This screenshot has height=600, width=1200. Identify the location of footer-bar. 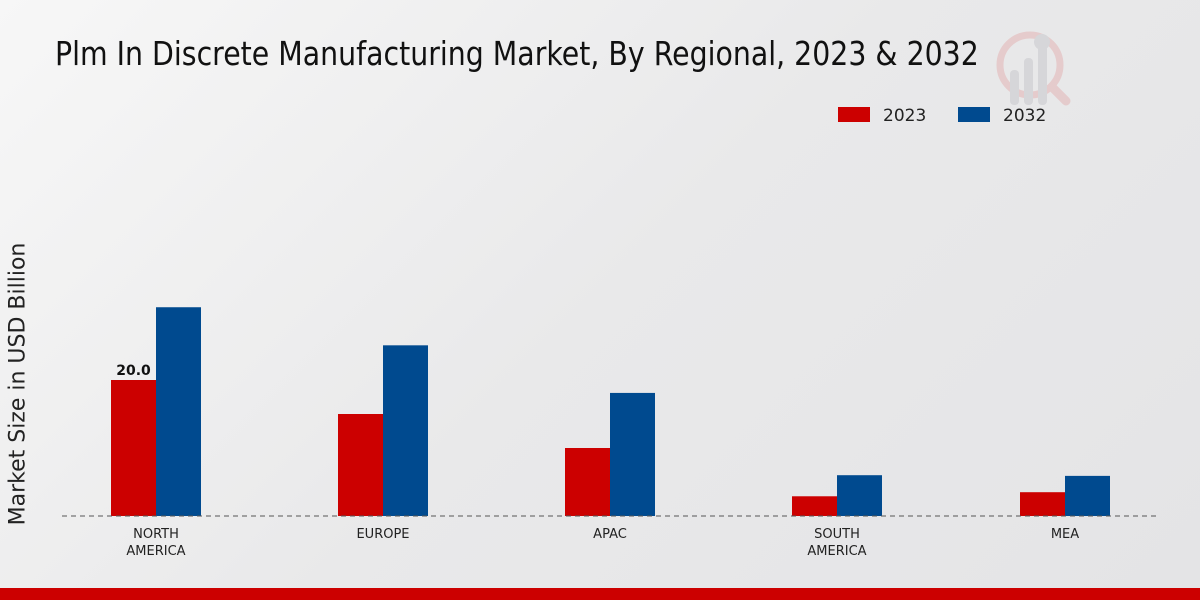
(600, 594).